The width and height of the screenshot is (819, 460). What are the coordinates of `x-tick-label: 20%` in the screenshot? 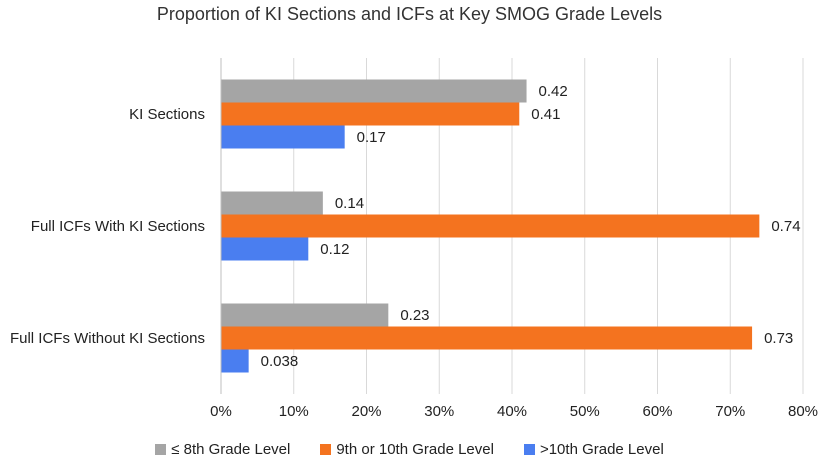 It's located at (366, 411).